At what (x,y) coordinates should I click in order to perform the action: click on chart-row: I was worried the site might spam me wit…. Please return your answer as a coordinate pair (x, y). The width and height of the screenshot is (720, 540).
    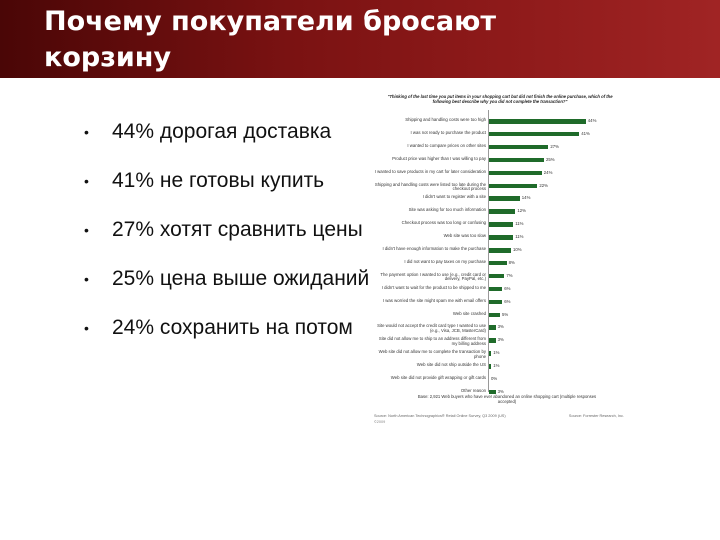
    Looking at the image, I should click on (498, 302).